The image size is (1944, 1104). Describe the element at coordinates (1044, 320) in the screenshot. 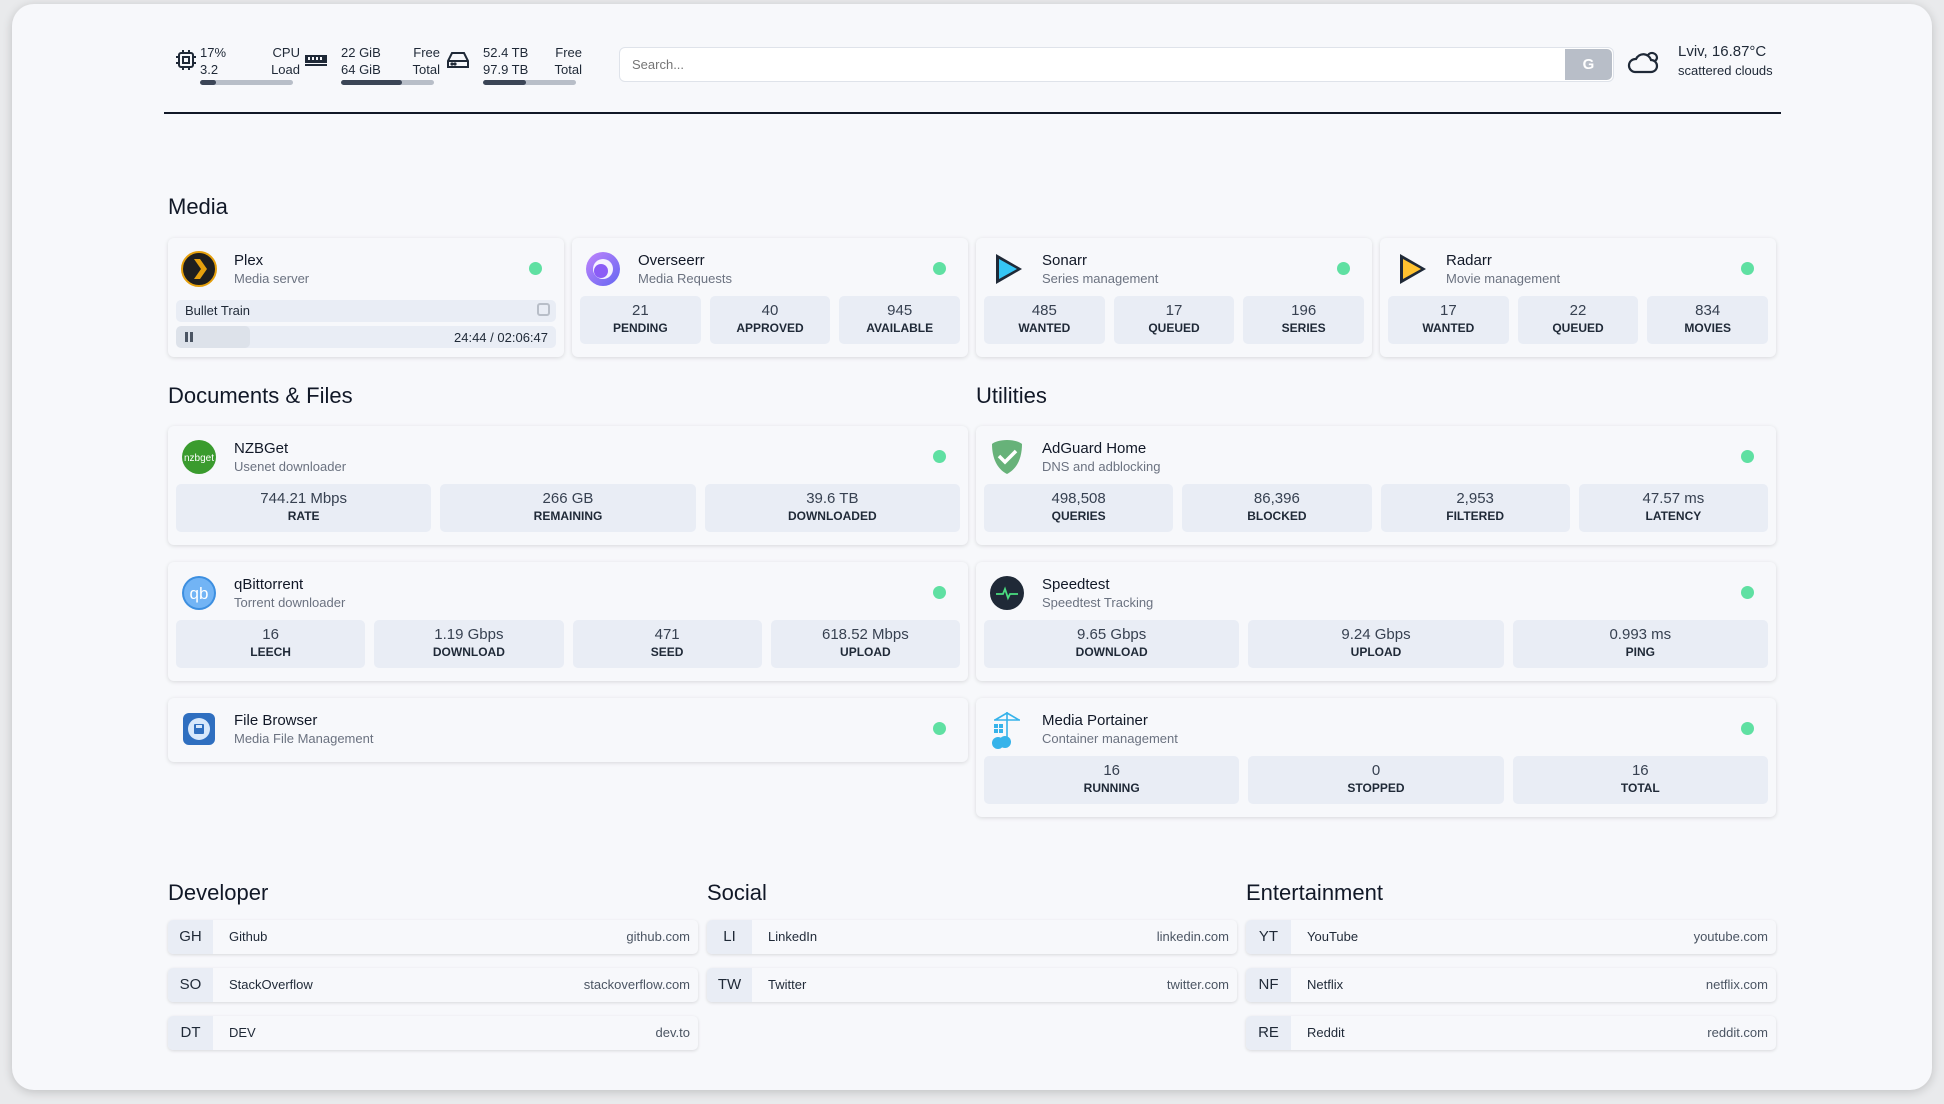

I see `stat-block: 485 WANTED` at that location.